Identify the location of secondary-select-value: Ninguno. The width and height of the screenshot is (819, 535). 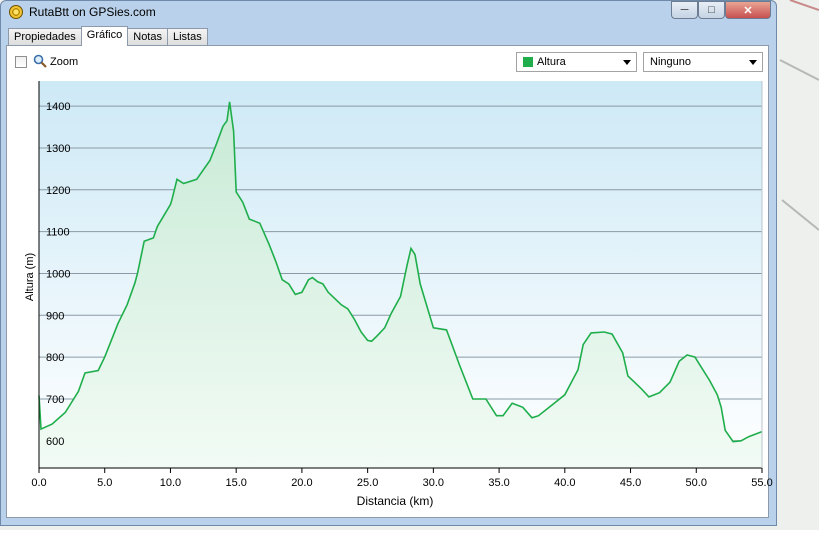
(670, 62).